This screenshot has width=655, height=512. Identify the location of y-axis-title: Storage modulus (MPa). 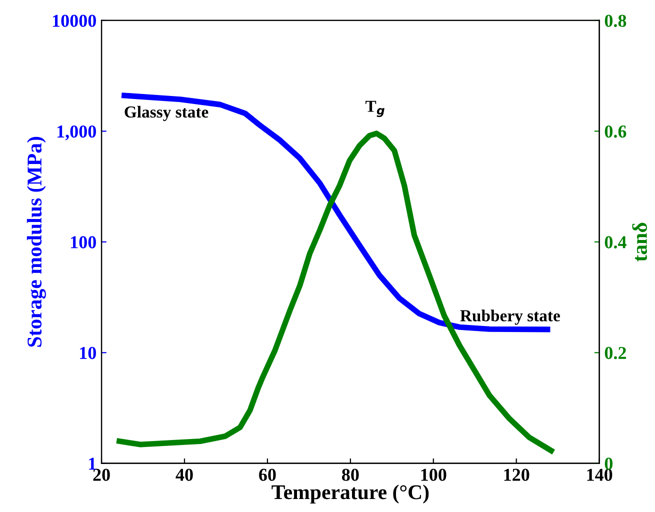
(36, 241).